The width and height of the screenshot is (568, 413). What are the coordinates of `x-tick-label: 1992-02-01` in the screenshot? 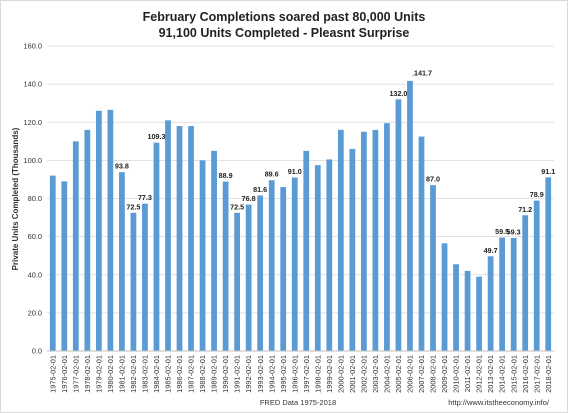 It's located at (248, 374).